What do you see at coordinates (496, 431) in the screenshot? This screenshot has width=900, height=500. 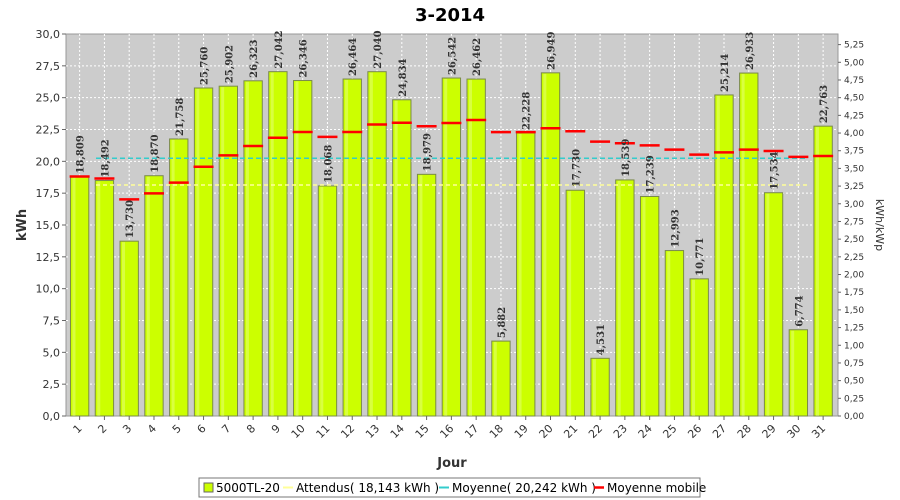 I see `x-tick-label: 18` at bounding box center [496, 431].